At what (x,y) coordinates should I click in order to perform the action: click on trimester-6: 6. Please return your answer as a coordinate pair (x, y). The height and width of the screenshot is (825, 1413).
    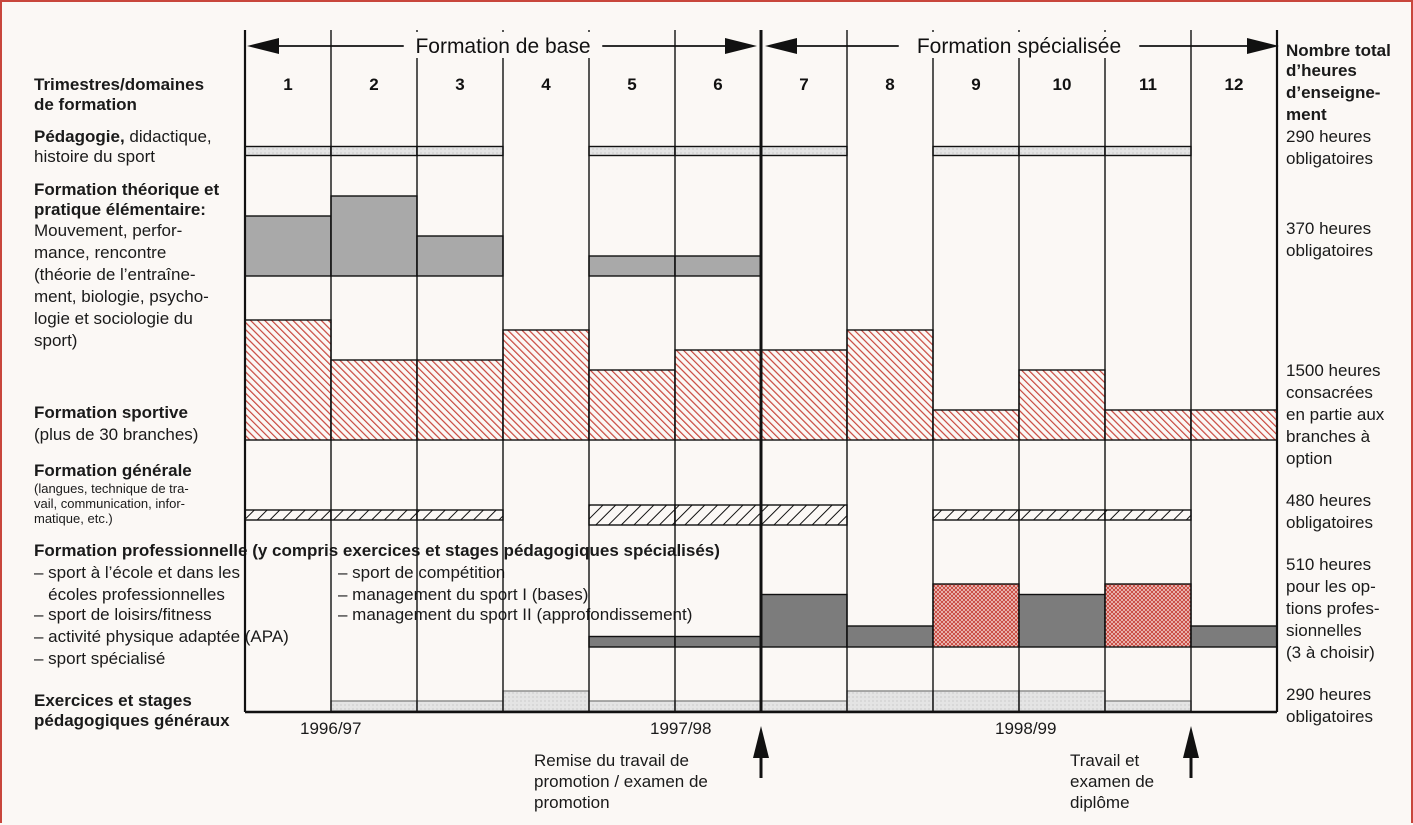
    Looking at the image, I should click on (717, 84).